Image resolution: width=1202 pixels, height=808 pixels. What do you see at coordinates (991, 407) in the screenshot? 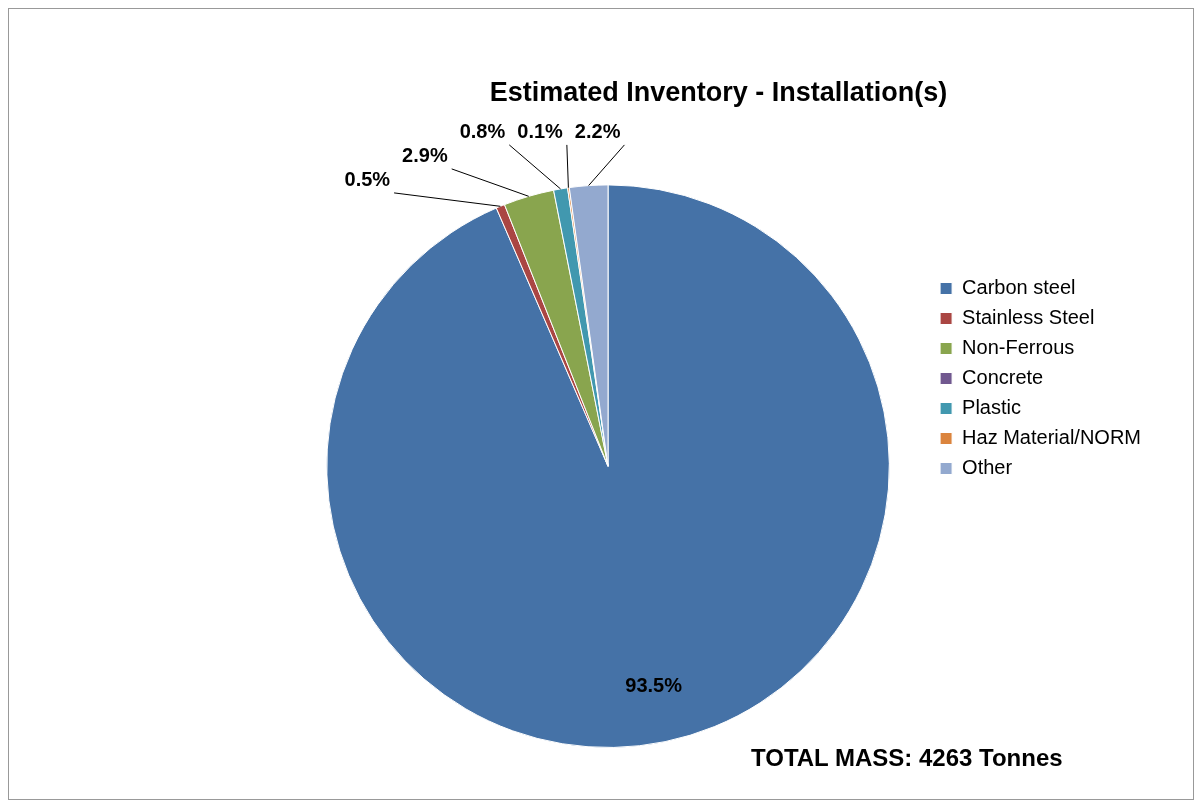
I see `legend-label: Plastic` at bounding box center [991, 407].